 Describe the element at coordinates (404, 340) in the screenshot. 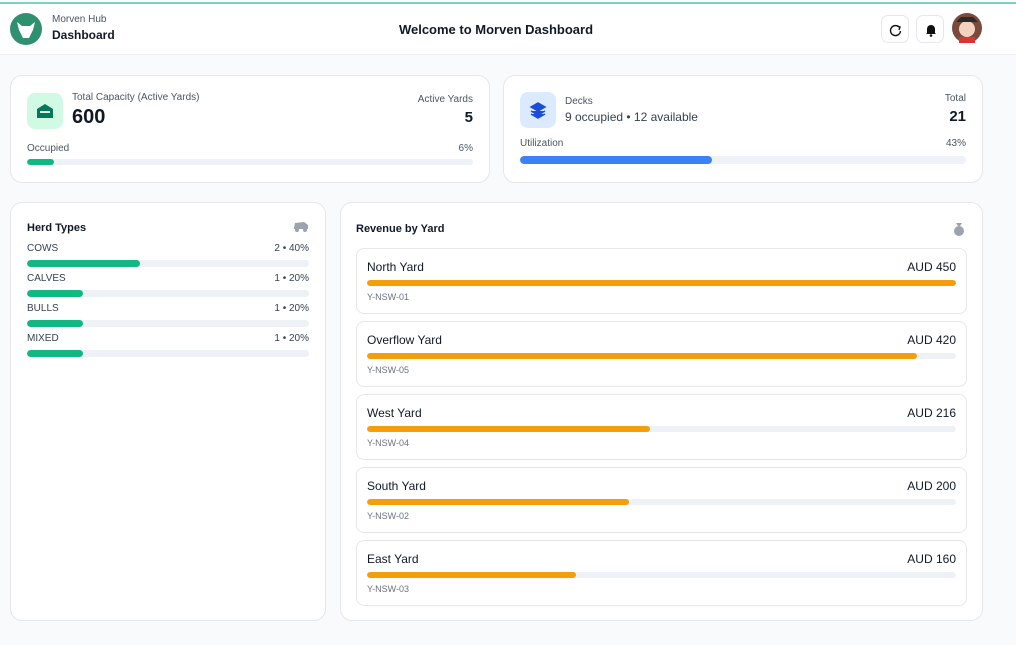

I see `yard-name: Overflow Yard` at that location.